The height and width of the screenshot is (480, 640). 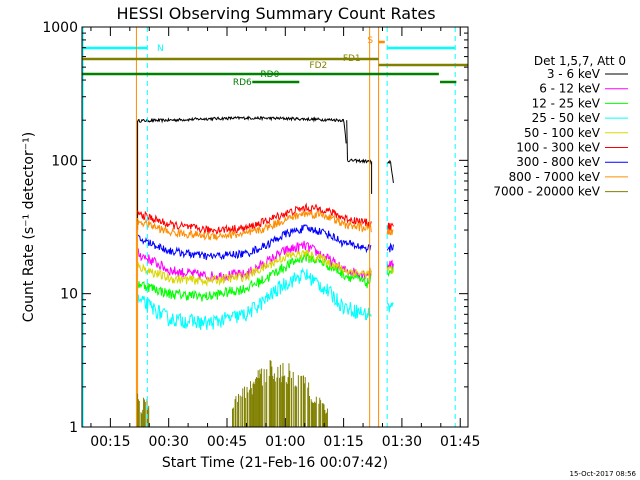 What do you see at coordinates (558, 162) in the screenshot?
I see `legend-label-300-800-kev: 300 - 800 keV` at bounding box center [558, 162].